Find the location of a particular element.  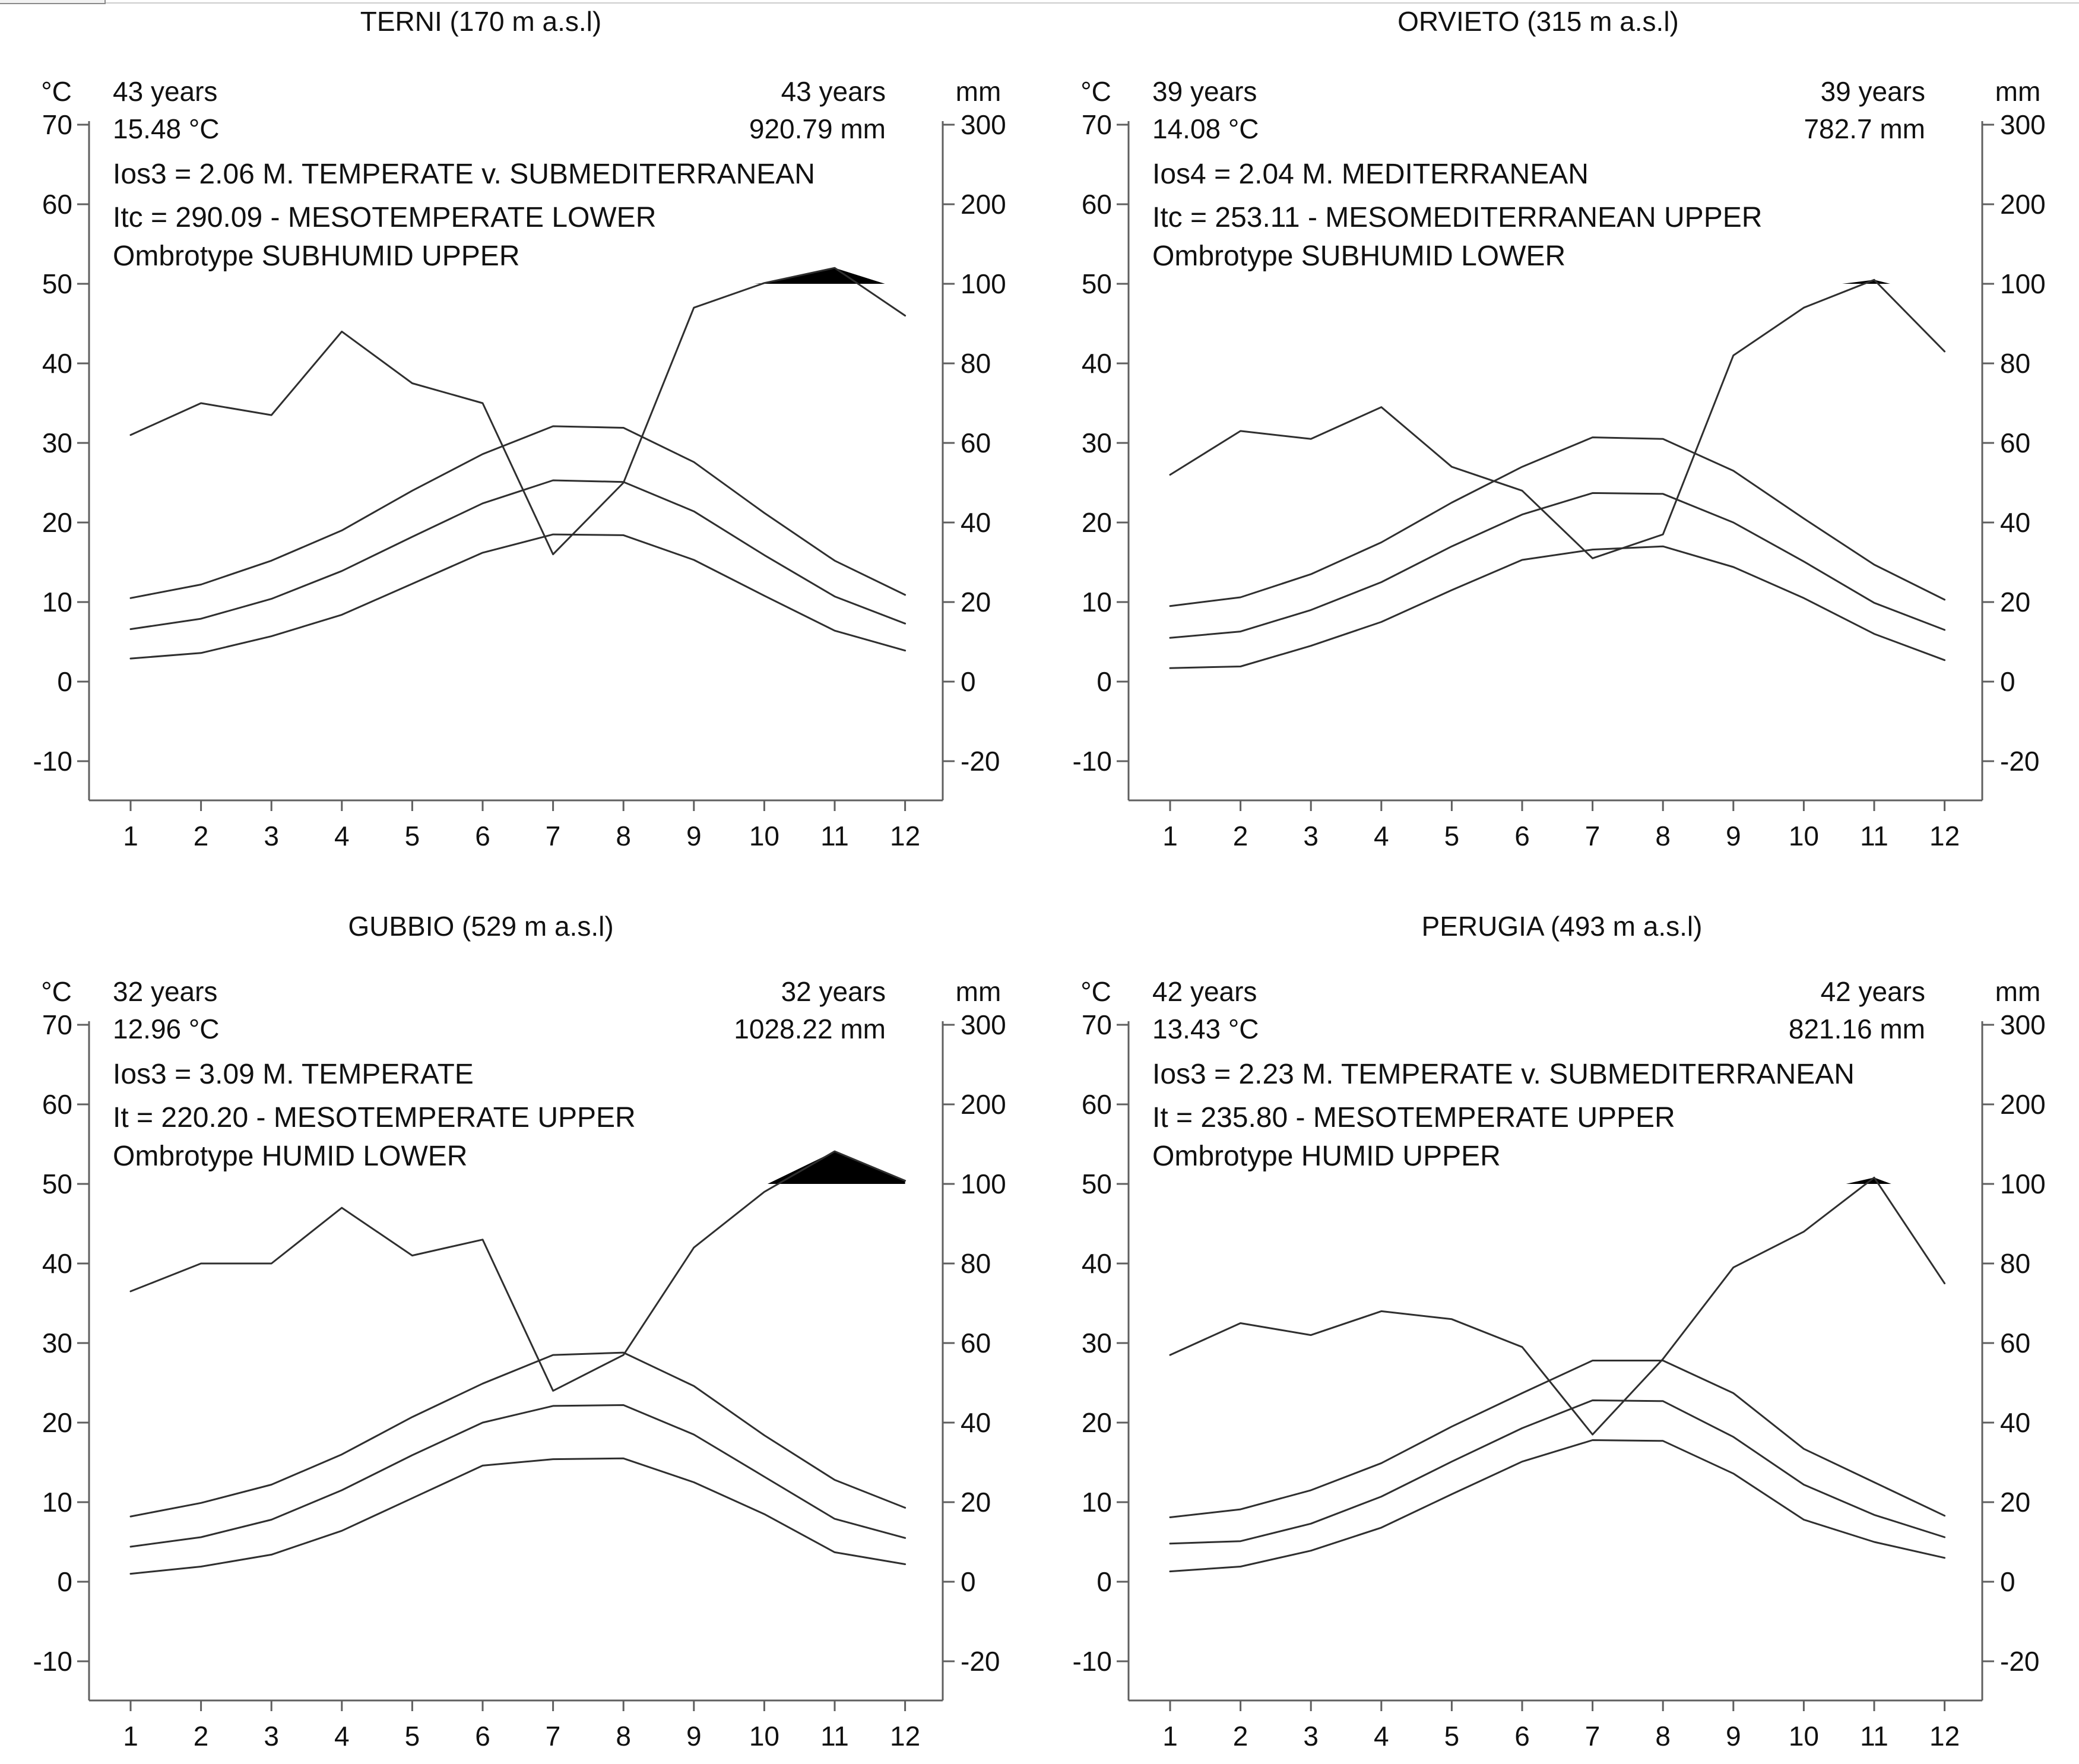

record-years-right: 32 years is located at coordinates (833, 992).